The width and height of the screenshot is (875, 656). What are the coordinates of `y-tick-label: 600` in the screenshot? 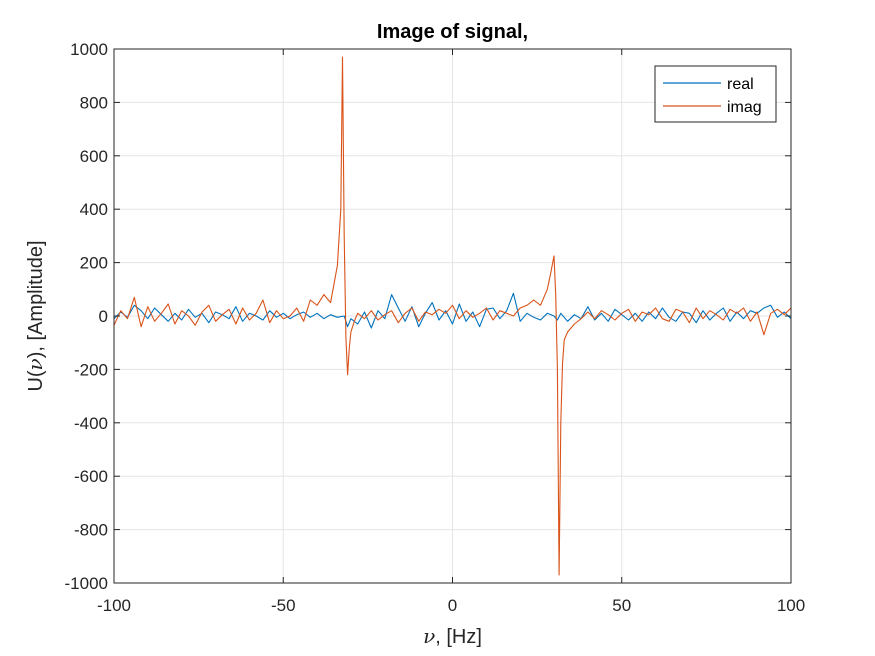 It's located at (94, 156).